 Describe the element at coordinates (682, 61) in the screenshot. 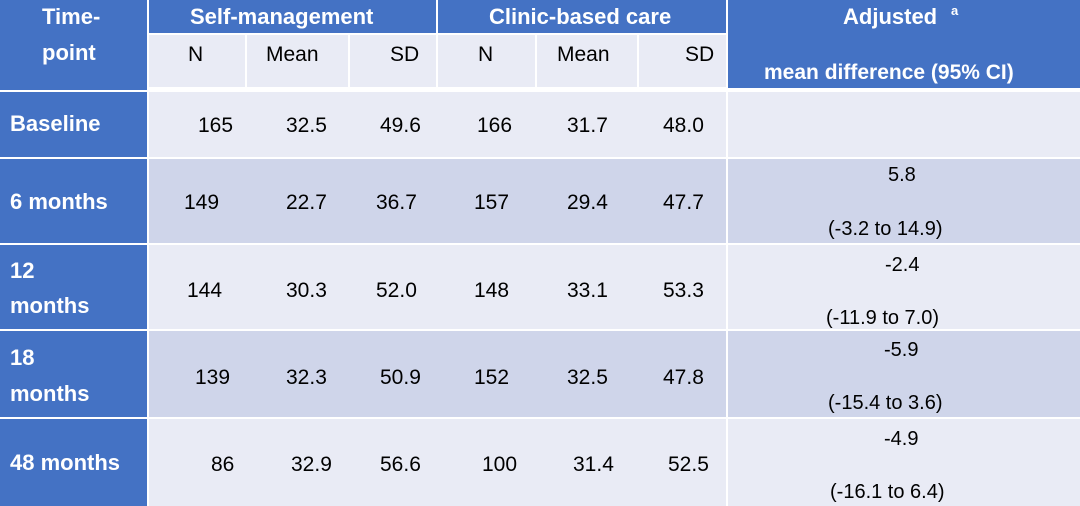

I see `subheader-cb-sd-cell` at that location.